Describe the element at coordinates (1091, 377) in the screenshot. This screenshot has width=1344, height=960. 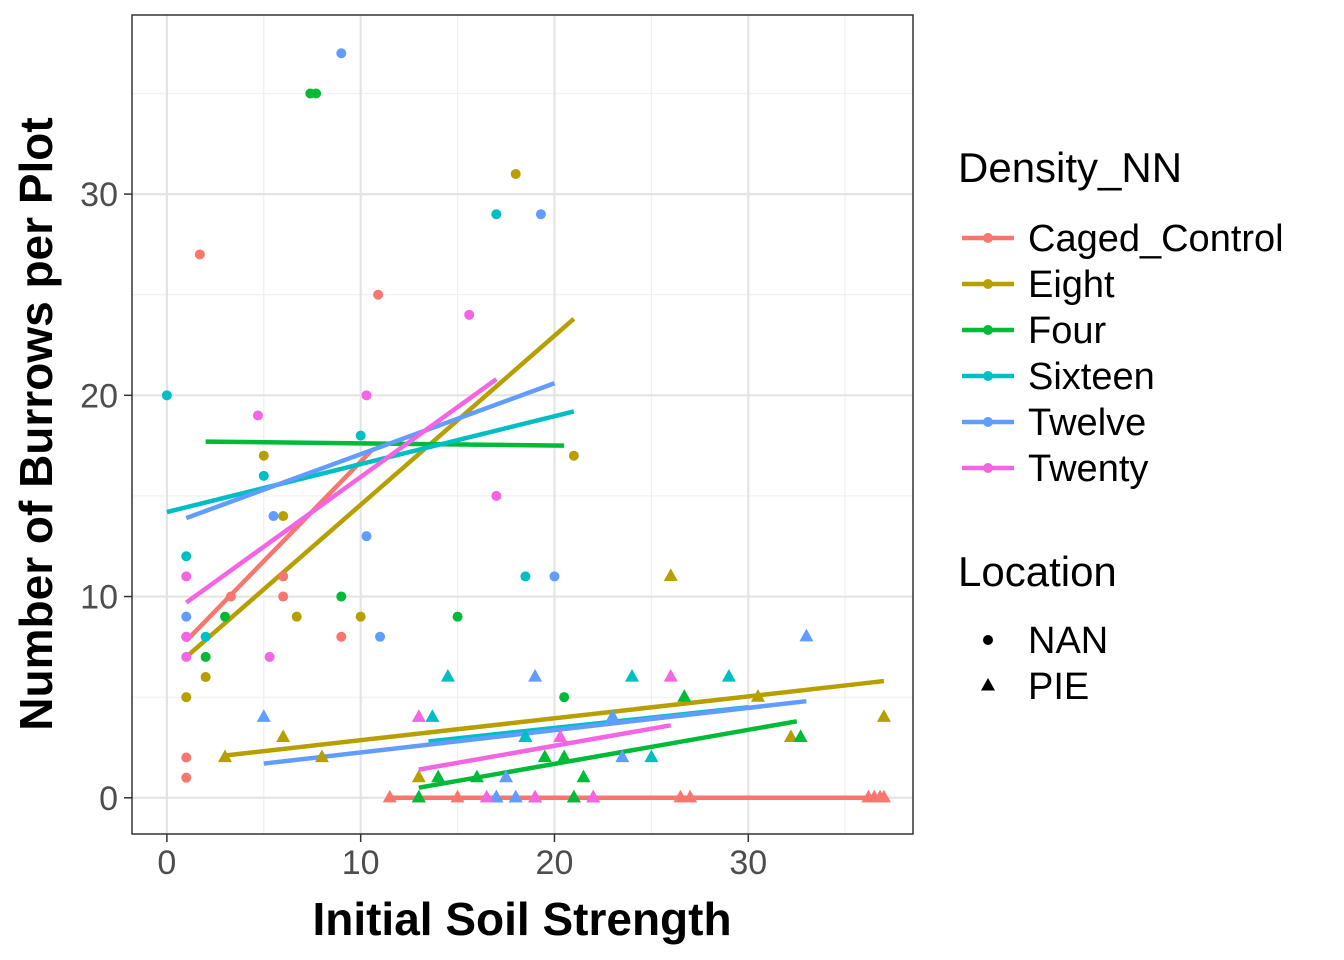
I see `legend-label-sixteen: Sixteen` at that location.